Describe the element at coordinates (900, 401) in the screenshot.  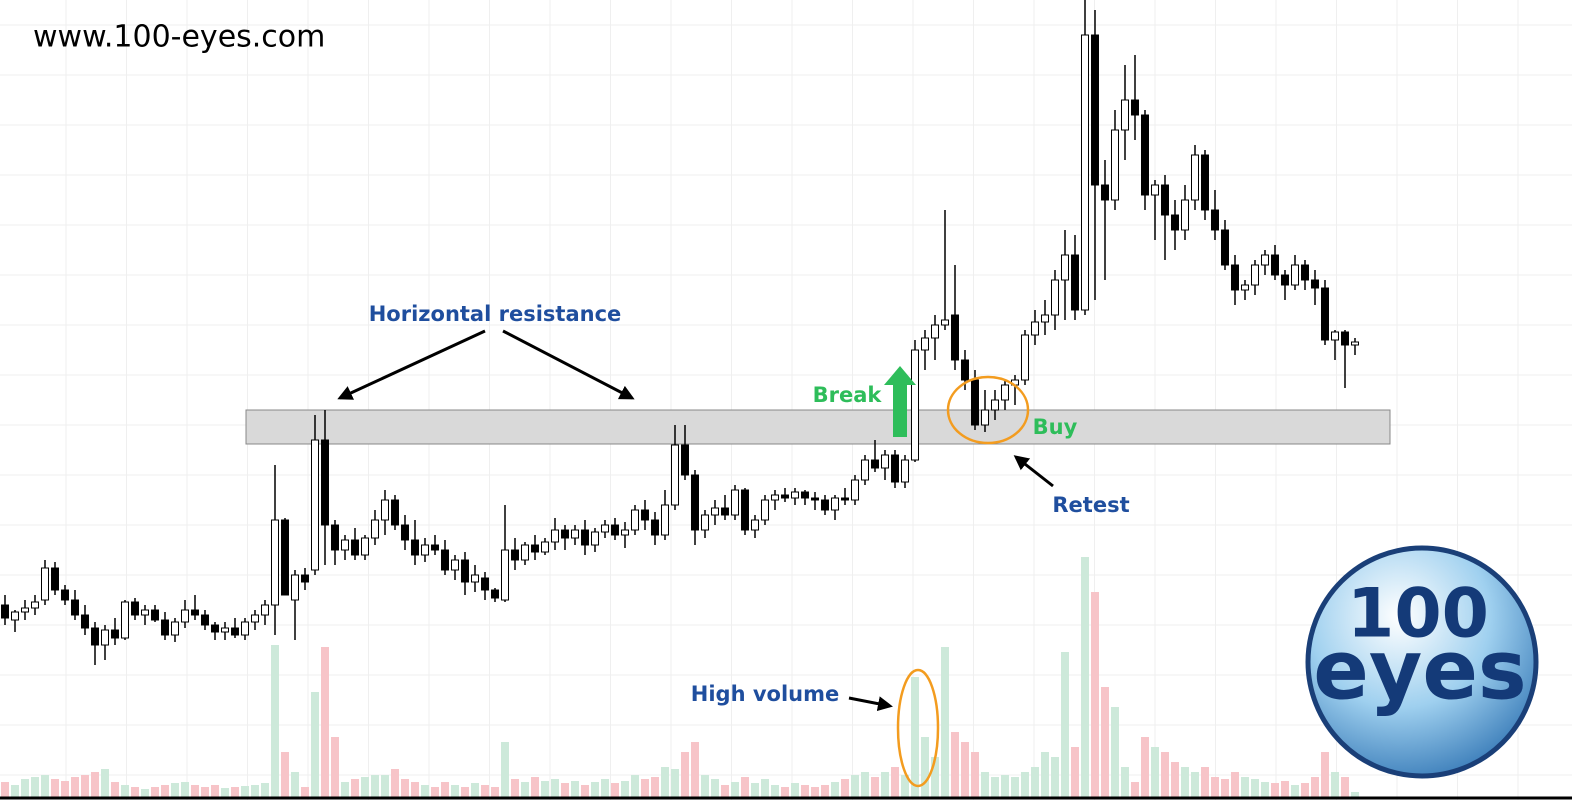
I see `break-arrow` at that location.